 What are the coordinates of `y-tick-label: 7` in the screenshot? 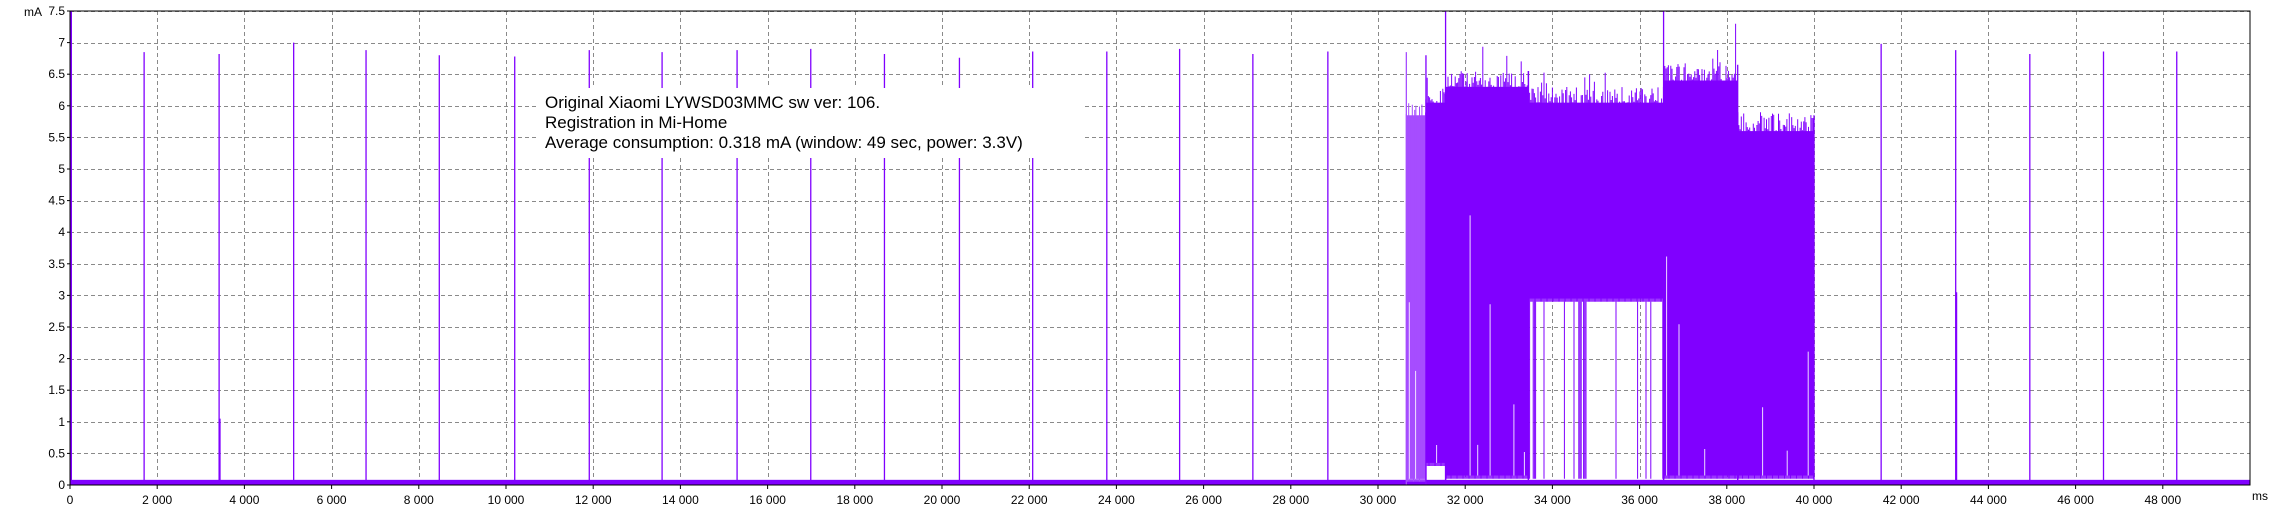 It's located at (61, 43).